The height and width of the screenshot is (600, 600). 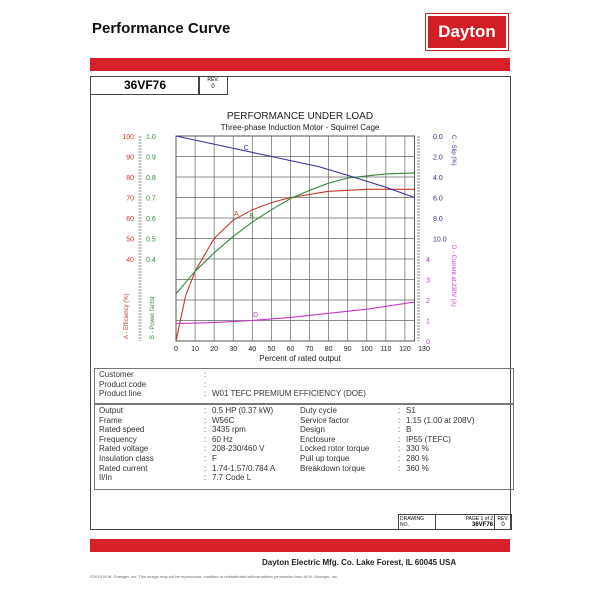 I want to click on spec-label: Pull up torque, so click(x=325, y=458).